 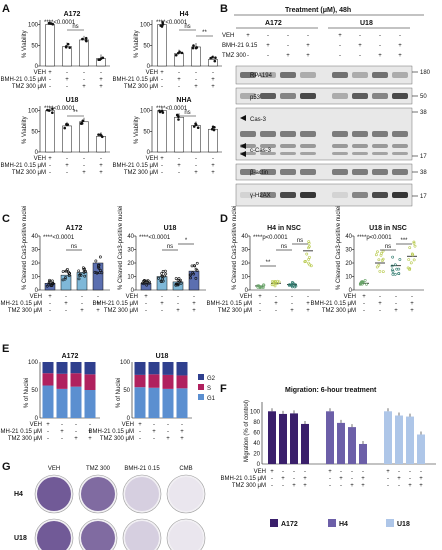 What do you see at coordinates (246, 297) in the screenshot?
I see `d-cond-label: VEH` at bounding box center [246, 297].